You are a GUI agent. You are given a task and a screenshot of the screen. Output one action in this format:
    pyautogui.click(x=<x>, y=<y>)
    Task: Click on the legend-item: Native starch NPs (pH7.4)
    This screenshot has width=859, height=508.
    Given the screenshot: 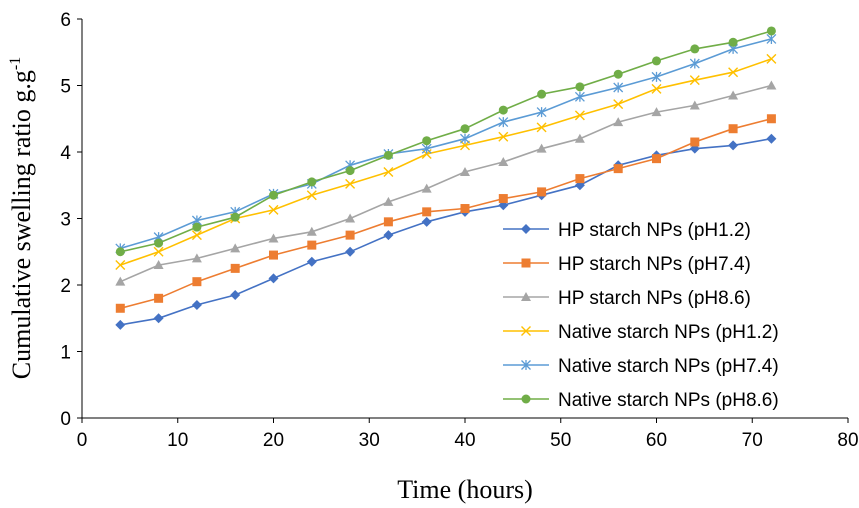 What is the action you would take?
    pyautogui.click(x=641, y=366)
    